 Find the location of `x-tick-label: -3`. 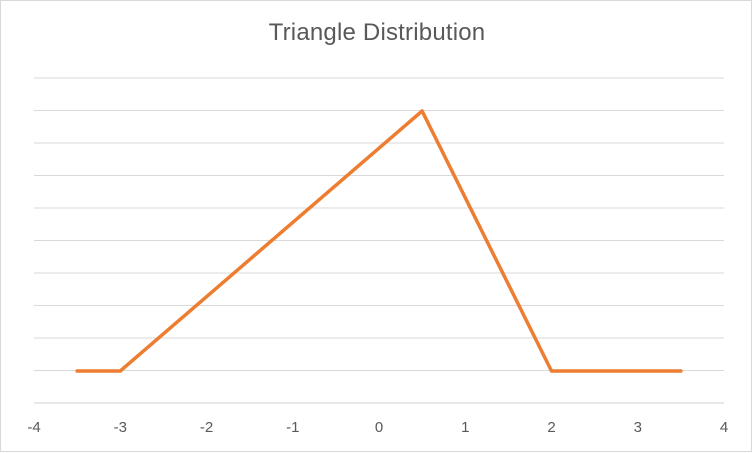

x-tick-label: -3 is located at coordinates (120, 427).